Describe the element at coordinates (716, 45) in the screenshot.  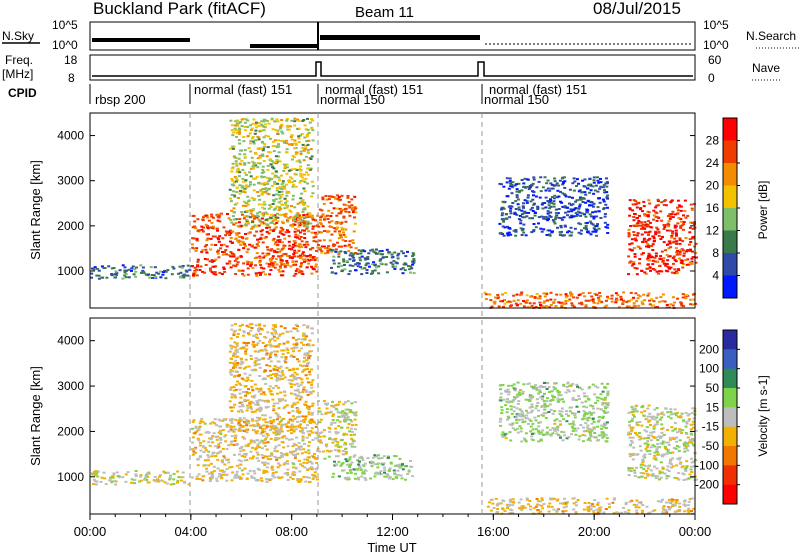
I see `nsearch-tick-low: 10^0` at that location.